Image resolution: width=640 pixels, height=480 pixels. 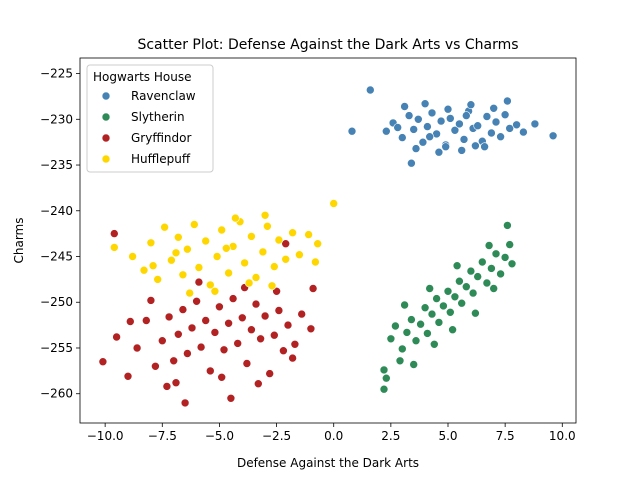 What do you see at coordinates (158, 117) in the screenshot?
I see `legend-label-slytherin: Slytherin` at bounding box center [158, 117].